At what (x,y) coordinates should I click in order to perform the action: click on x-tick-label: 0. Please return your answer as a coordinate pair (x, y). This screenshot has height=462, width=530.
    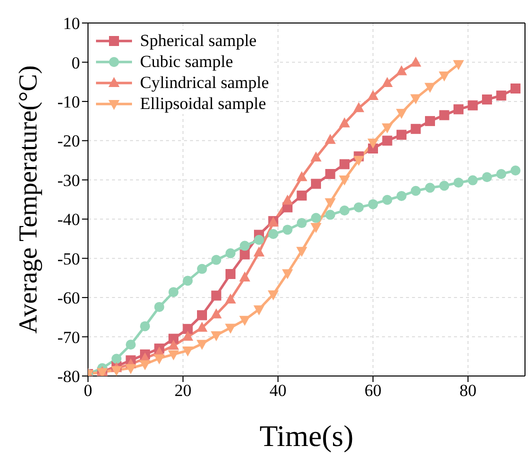
    Looking at the image, I should click on (88, 390).